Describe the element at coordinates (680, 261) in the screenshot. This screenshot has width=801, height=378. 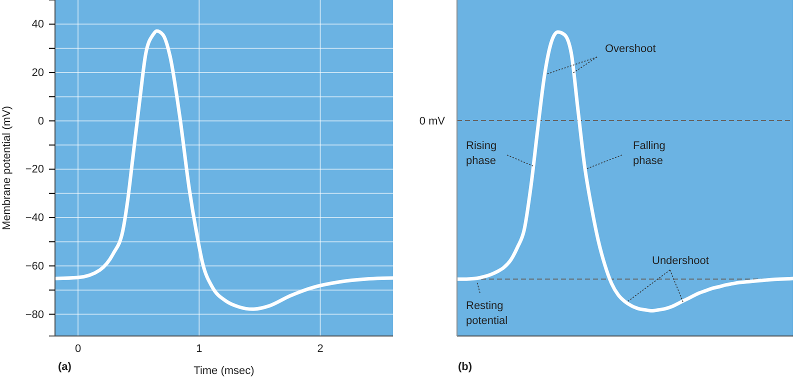
I see `annotation: Undershoot` at that location.